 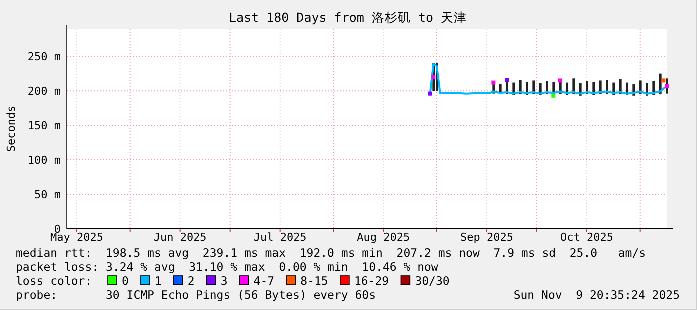 What do you see at coordinates (372, 281) in the screenshot?
I see `legend-label: 16-29` at bounding box center [372, 281].